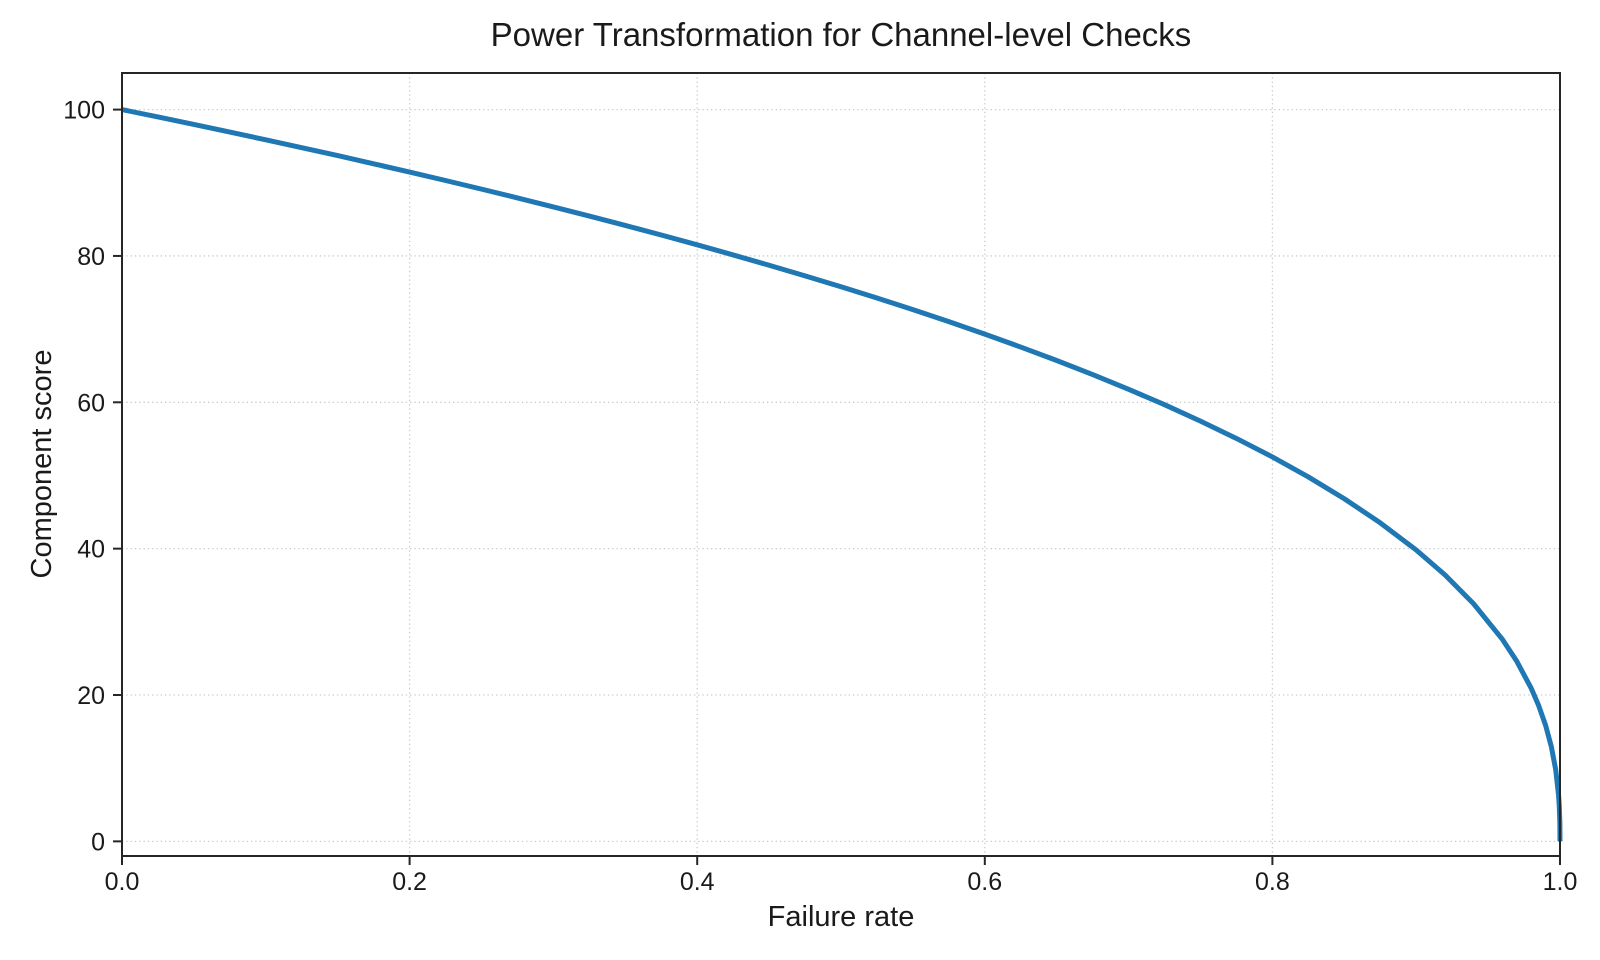  Describe the element at coordinates (1560, 882) in the screenshot. I see `x-tick-label: 1.0` at that location.